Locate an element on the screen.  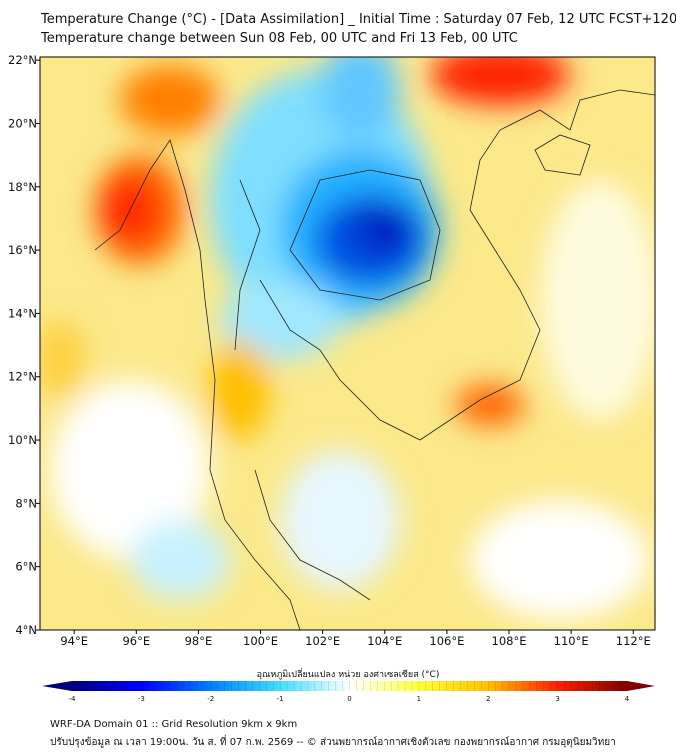
lat-tick-label: 12°N is located at coordinates (22, 377).